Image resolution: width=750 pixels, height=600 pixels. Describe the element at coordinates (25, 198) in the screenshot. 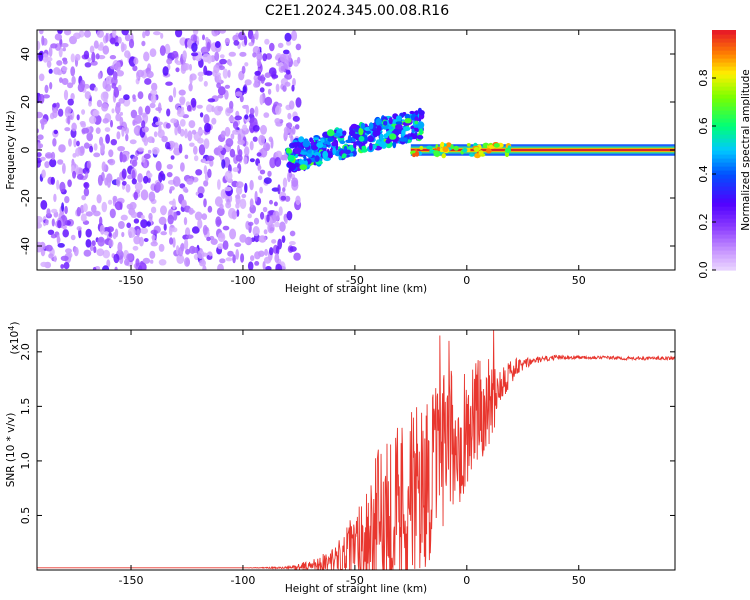

I see `y-tick-label: -20` at that location.